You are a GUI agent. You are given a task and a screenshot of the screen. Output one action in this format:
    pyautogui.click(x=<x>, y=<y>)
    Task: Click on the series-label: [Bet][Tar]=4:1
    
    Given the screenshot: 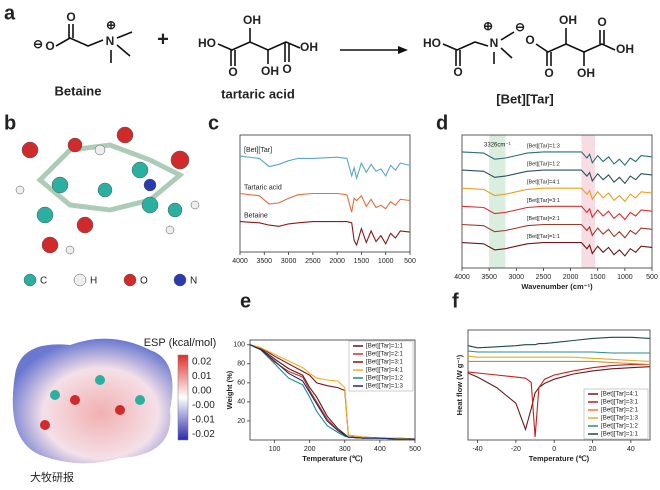 What is the action you would take?
    pyautogui.click(x=543, y=183)
    